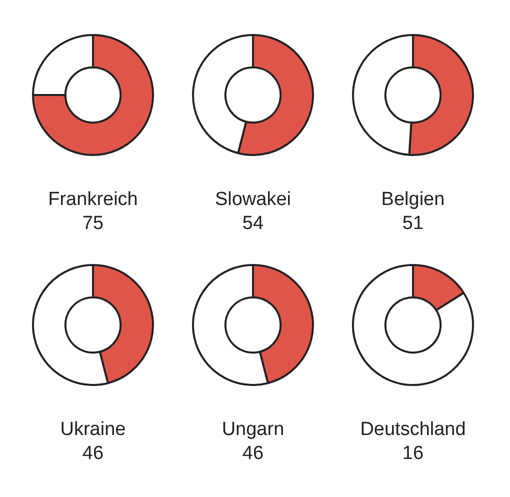  I want to click on text: 51, so click(413, 224).